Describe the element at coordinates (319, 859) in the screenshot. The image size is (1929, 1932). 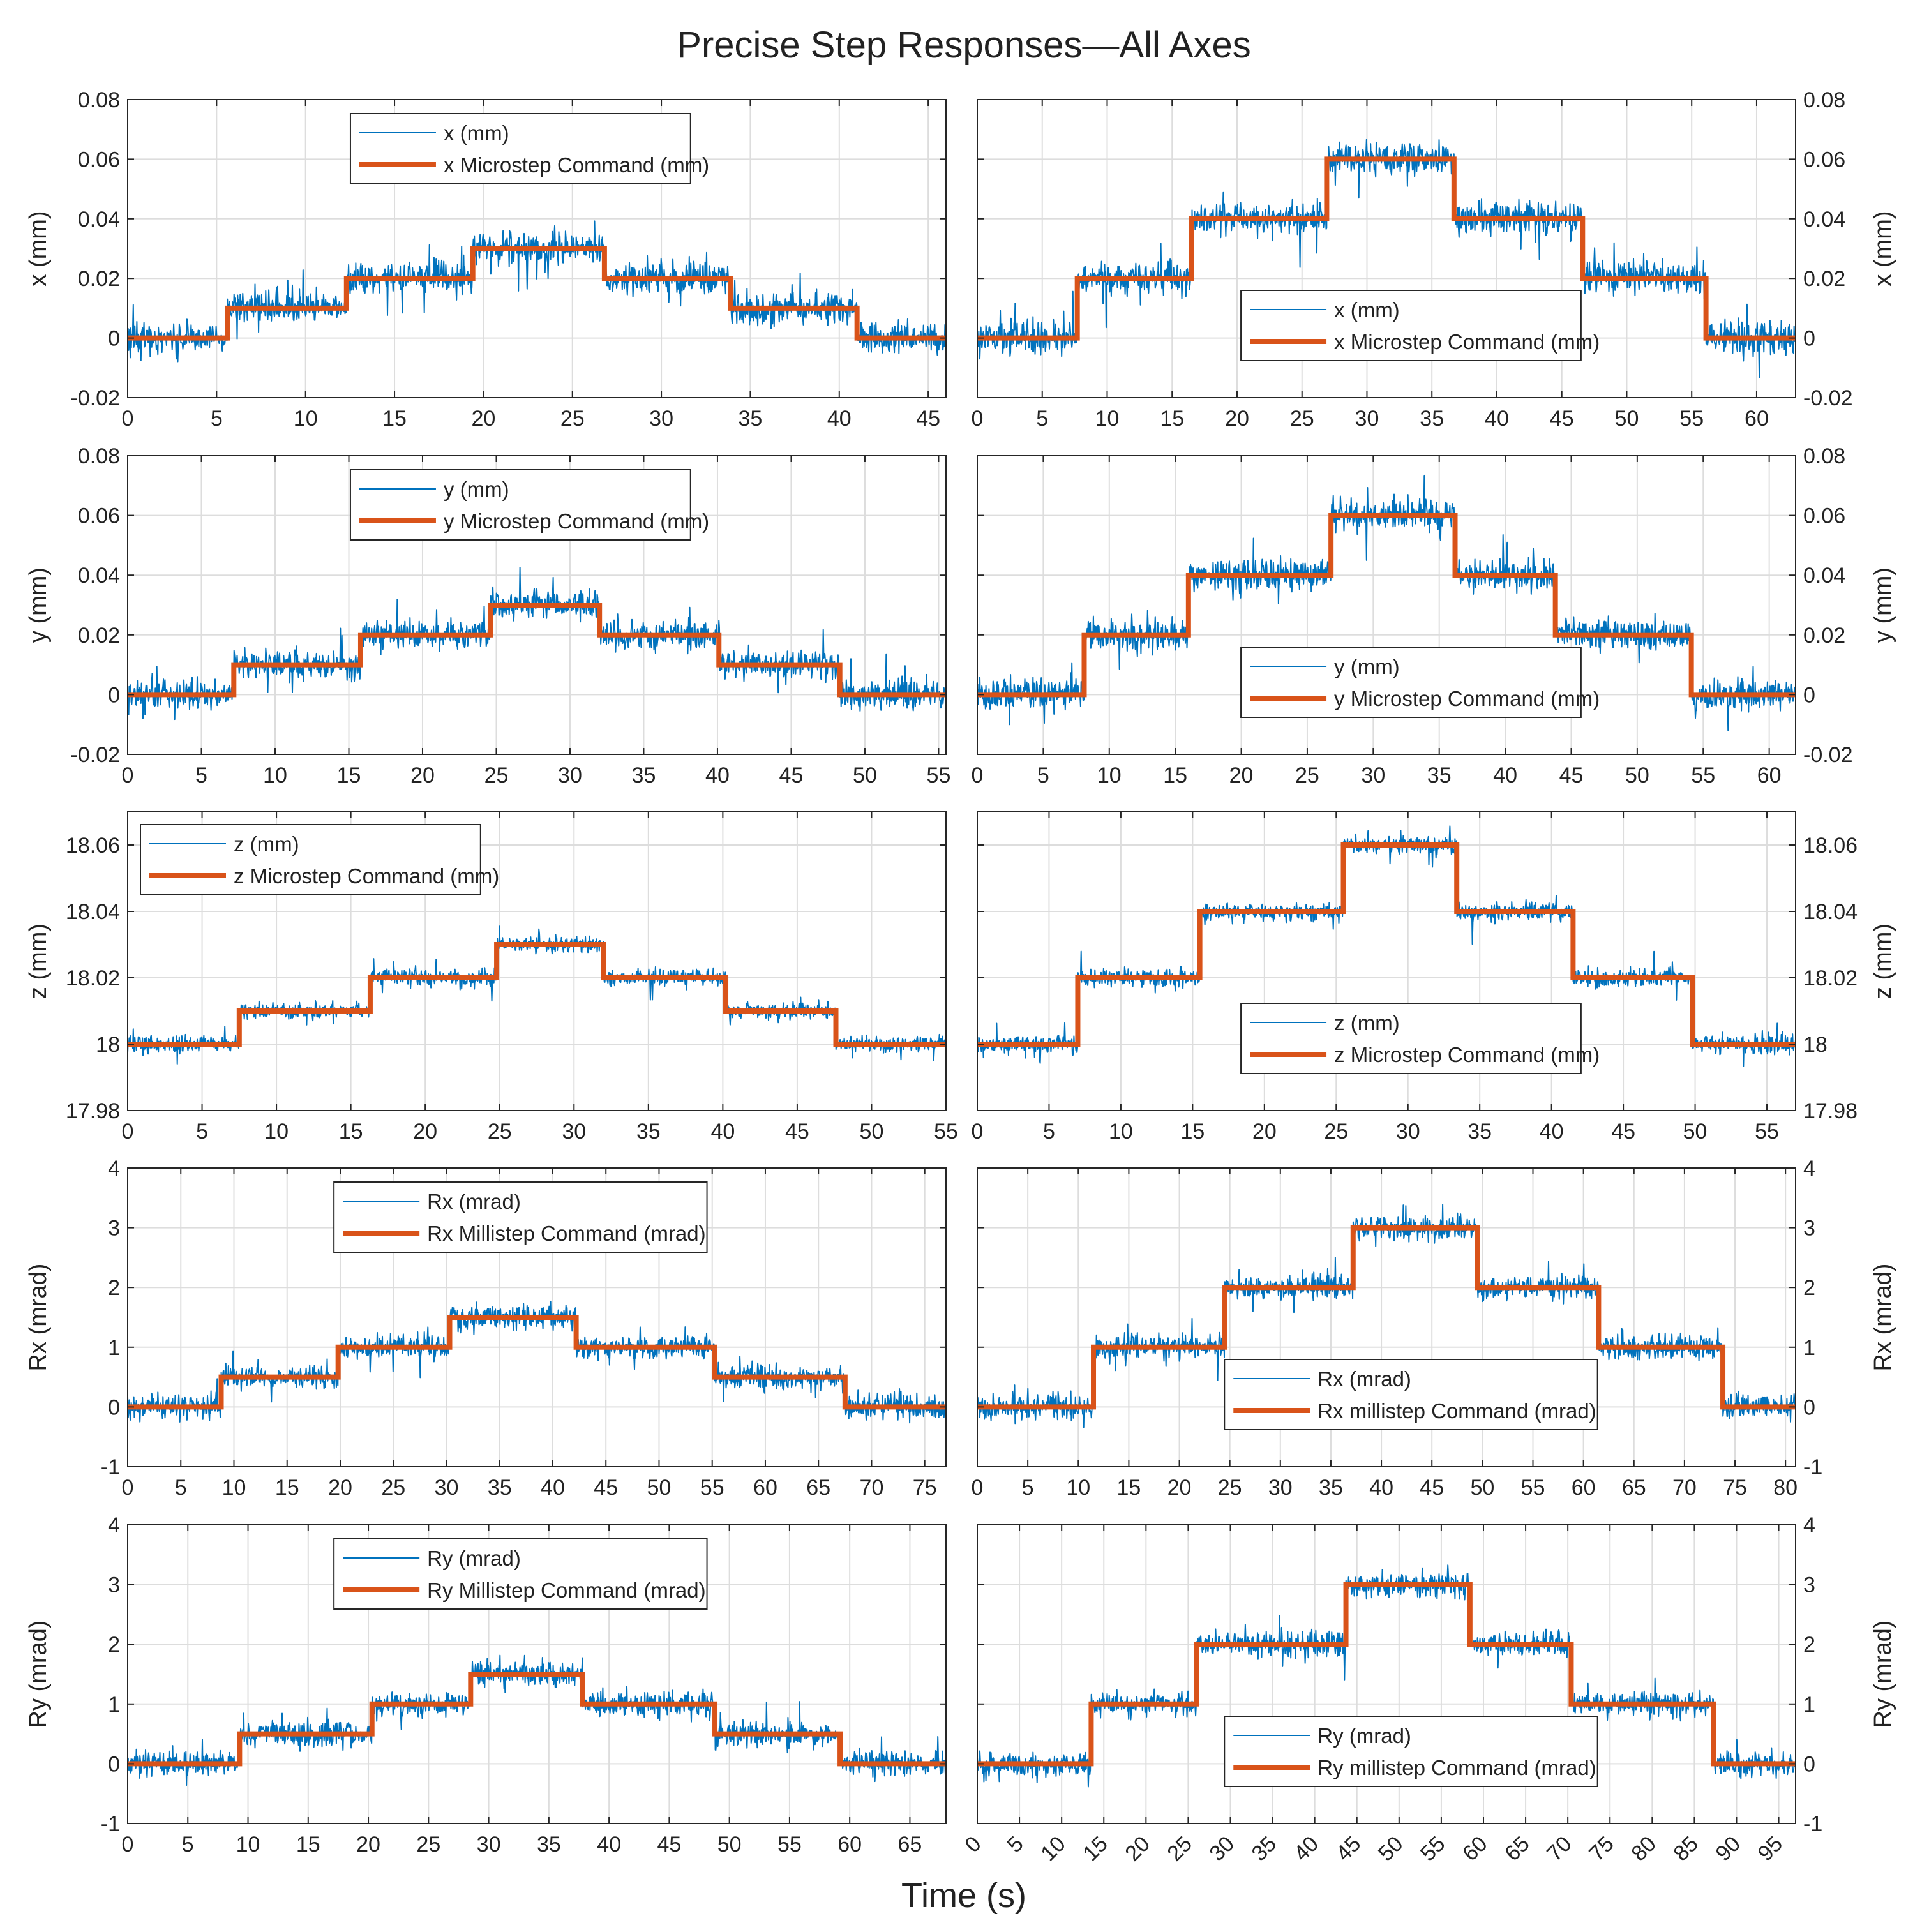
I see `legend: z (mm) z Microstep Command (mm)` at that location.